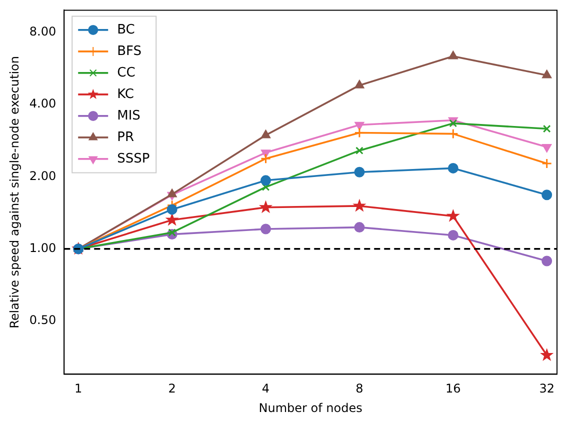 This screenshot has width=563, height=422. I want to click on y-tick-label: 2.00, so click(42, 175).